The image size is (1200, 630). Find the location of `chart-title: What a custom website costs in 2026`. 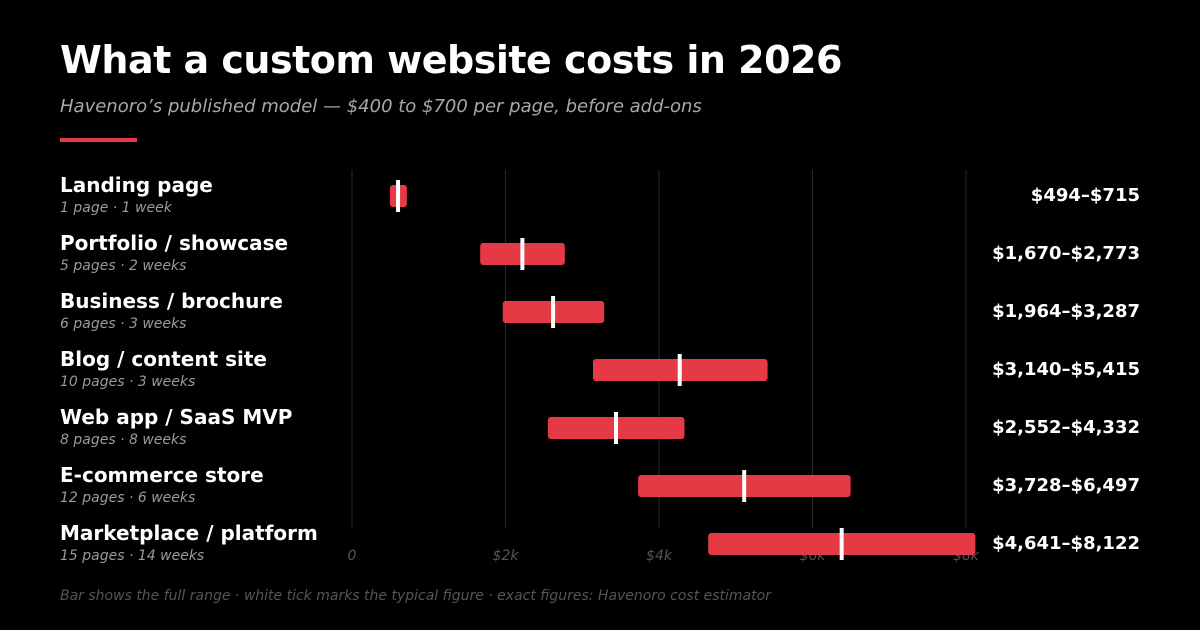

chart-title: What a custom website costs in 2026 is located at coordinates (451, 60).